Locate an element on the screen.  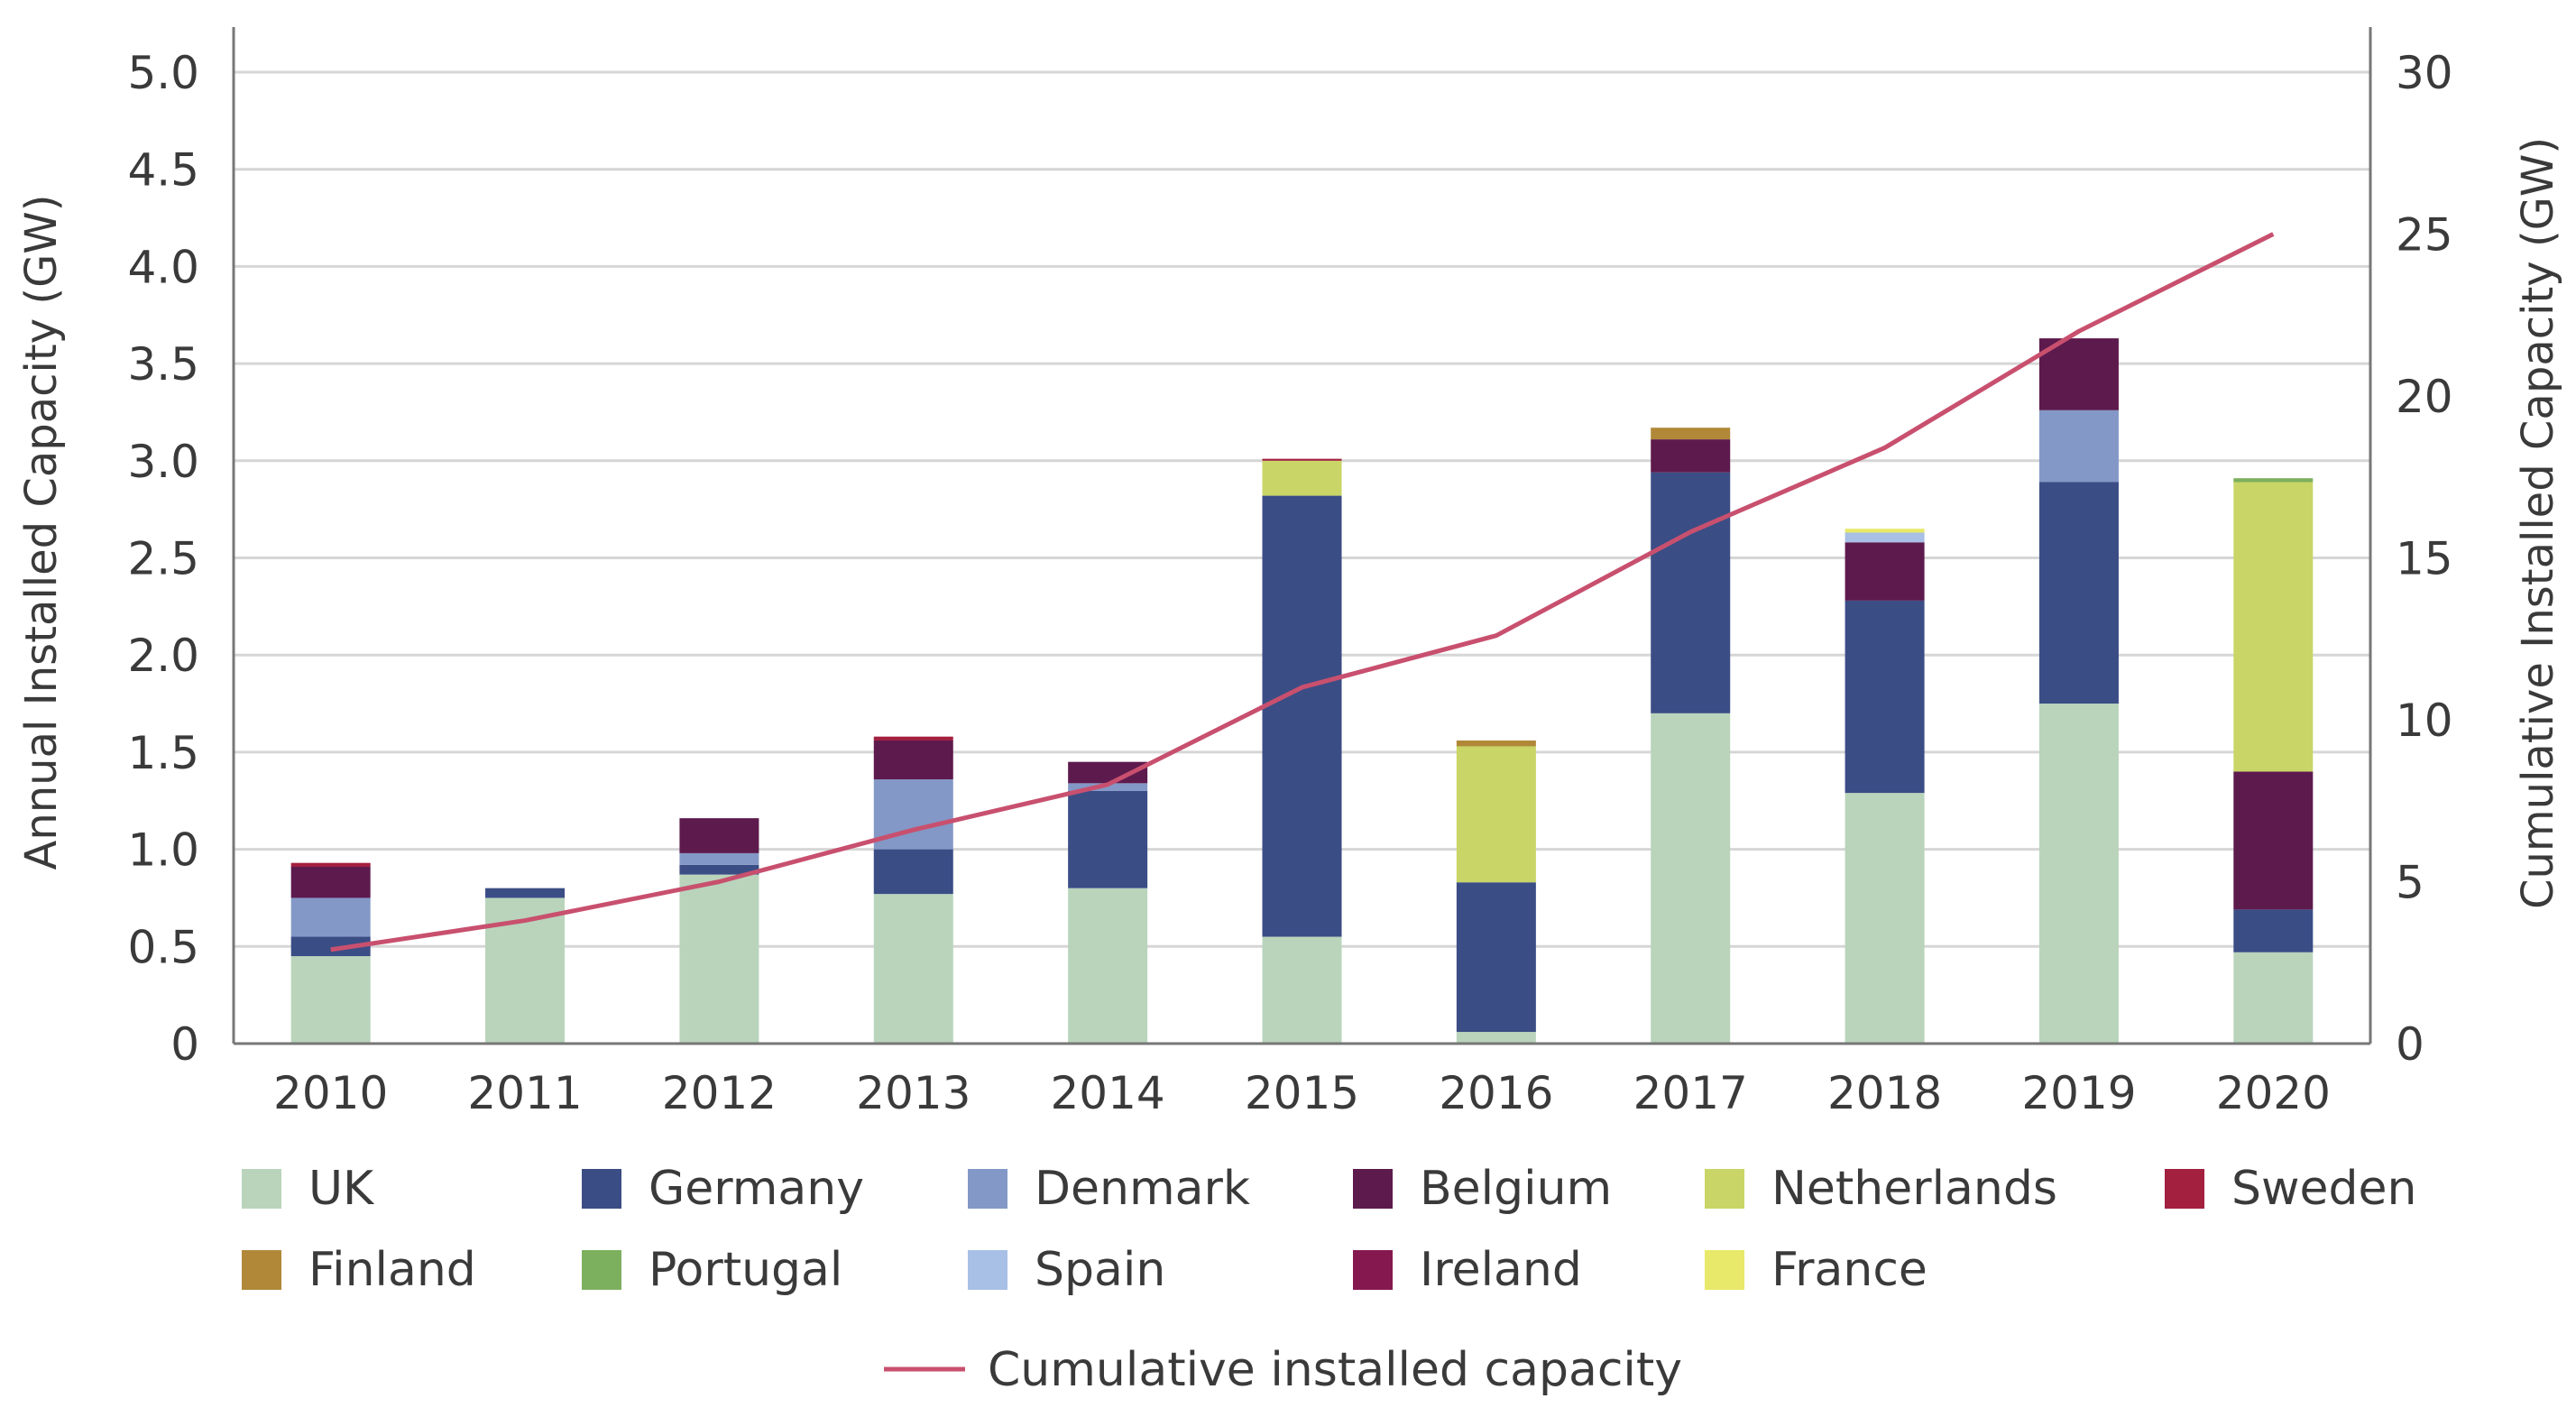
legend-label: Sweden is located at coordinates (2324, 1189).